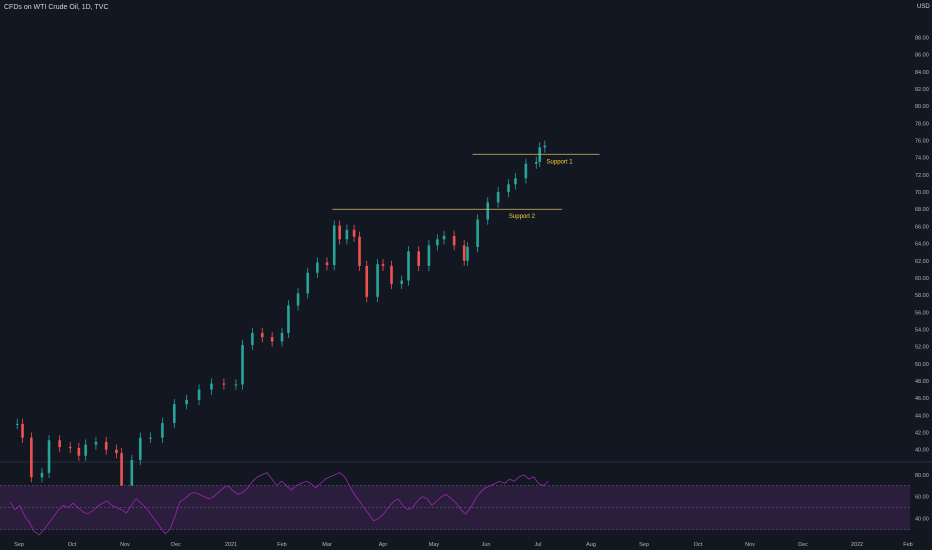  I want to click on time-tick-label: Mar, so click(327, 545).